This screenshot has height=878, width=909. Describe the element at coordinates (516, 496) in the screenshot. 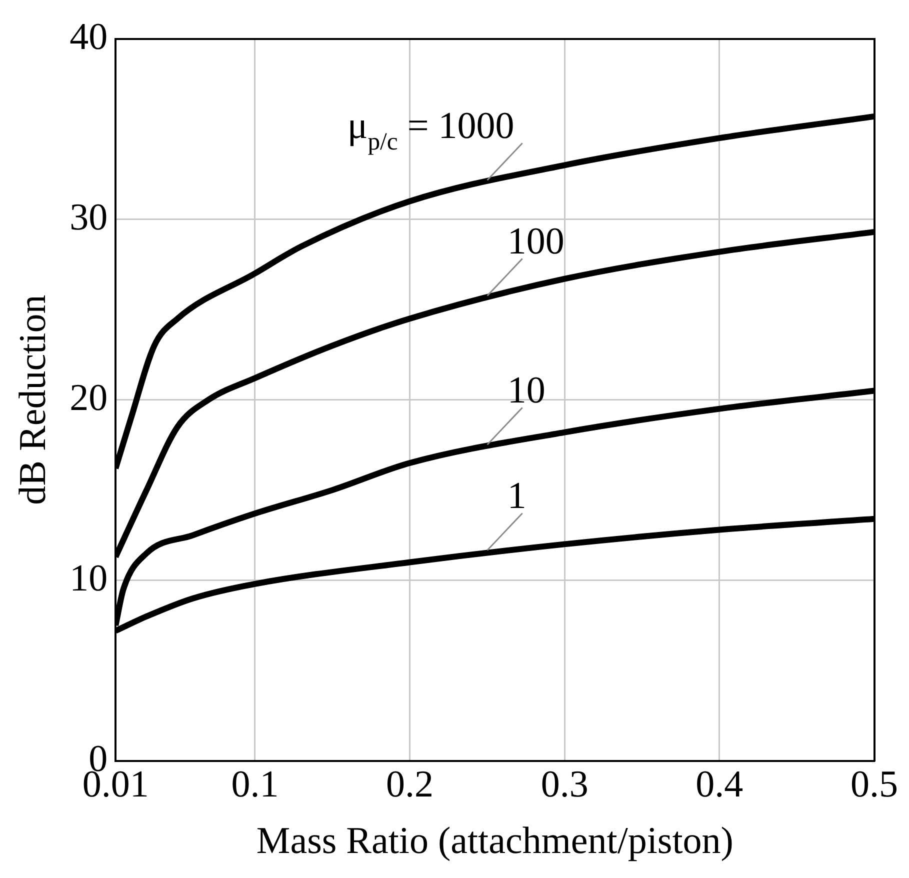

I see `series-label: 1` at that location.